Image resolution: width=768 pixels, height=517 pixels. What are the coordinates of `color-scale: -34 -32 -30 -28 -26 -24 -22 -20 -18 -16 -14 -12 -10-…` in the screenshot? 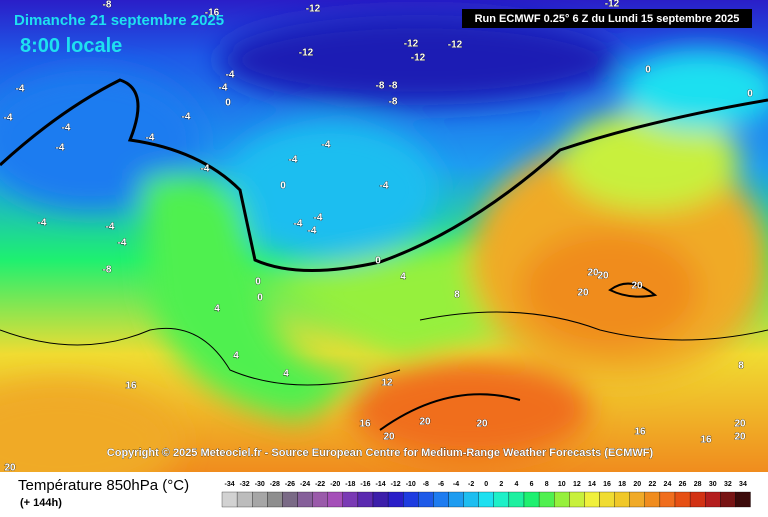 It's located at (486, 494).